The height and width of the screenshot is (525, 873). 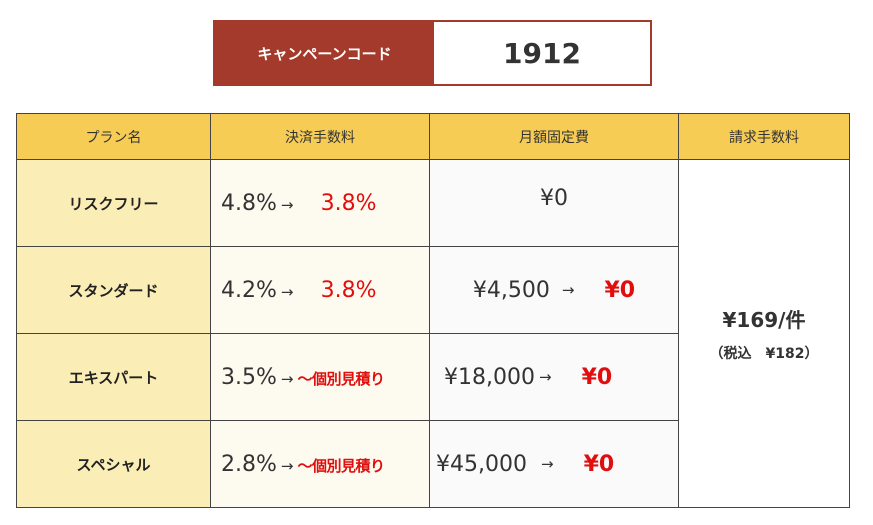 What do you see at coordinates (113, 290) in the screenshot?
I see `plan-name: スタンダード` at bounding box center [113, 290].